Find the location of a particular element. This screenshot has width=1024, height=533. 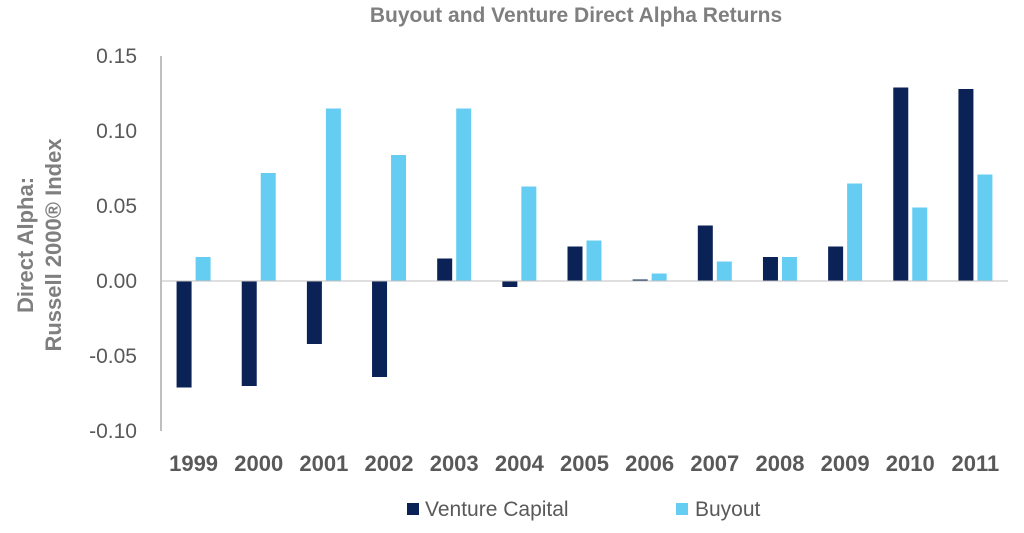

bar-venture-capital-2009 is located at coordinates (836, 263).